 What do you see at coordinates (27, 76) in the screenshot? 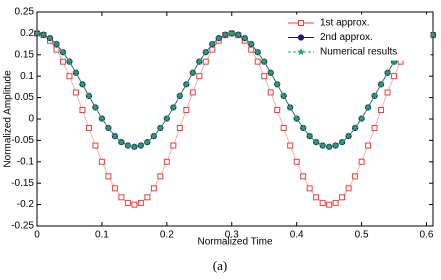
I see `y-tick-label: 0.1` at bounding box center [27, 76].